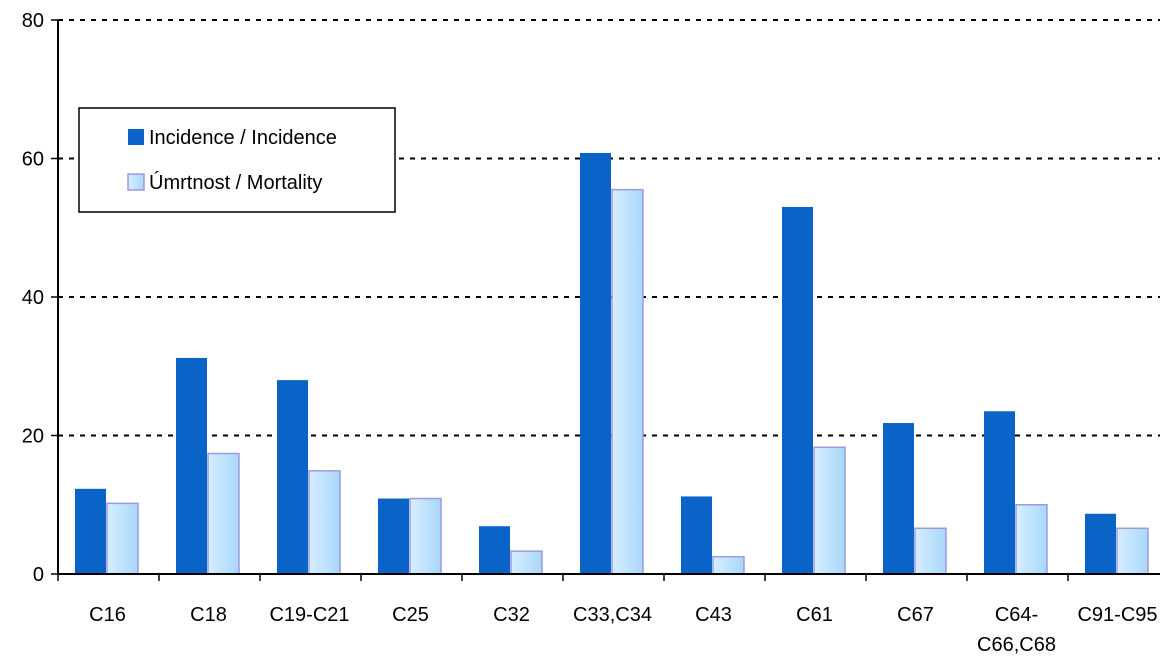 Image resolution: width=1160 pixels, height=659 pixels. I want to click on x-tick-label: C43, so click(713, 615).